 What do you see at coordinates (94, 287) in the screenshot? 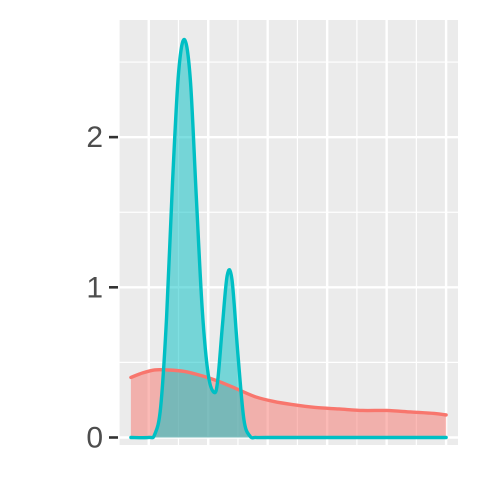
I see `y-tick-label-1: 1` at bounding box center [94, 287].